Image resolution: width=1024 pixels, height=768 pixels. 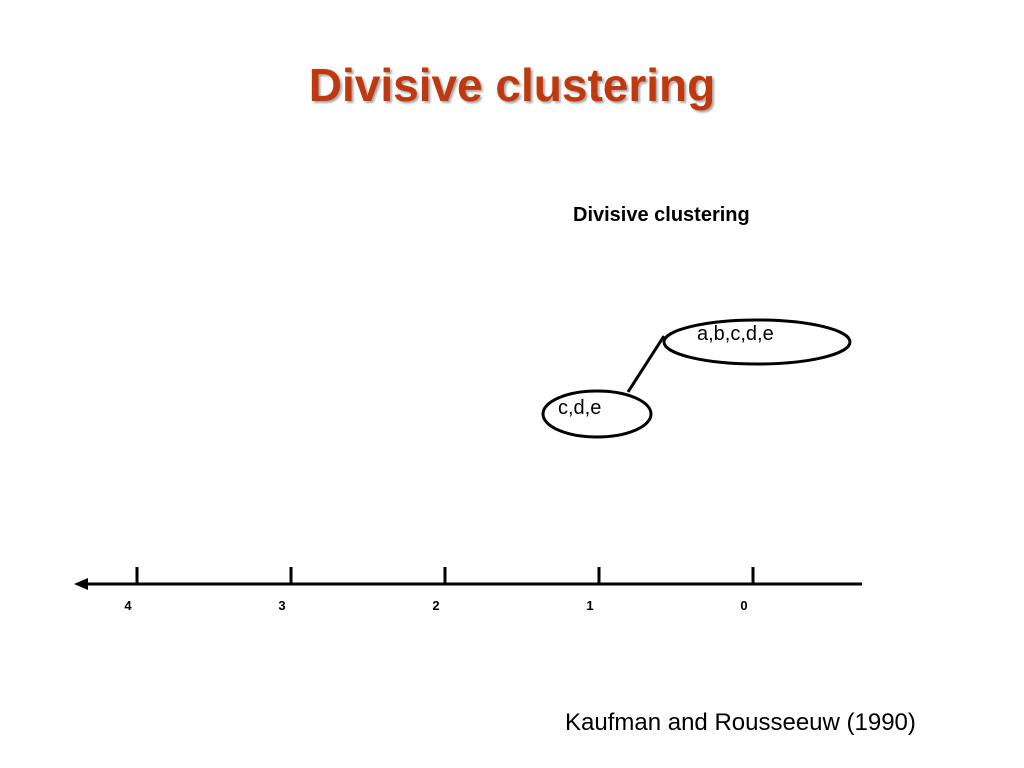 What do you see at coordinates (282, 605) in the screenshot?
I see `tick-label: 3` at bounding box center [282, 605].